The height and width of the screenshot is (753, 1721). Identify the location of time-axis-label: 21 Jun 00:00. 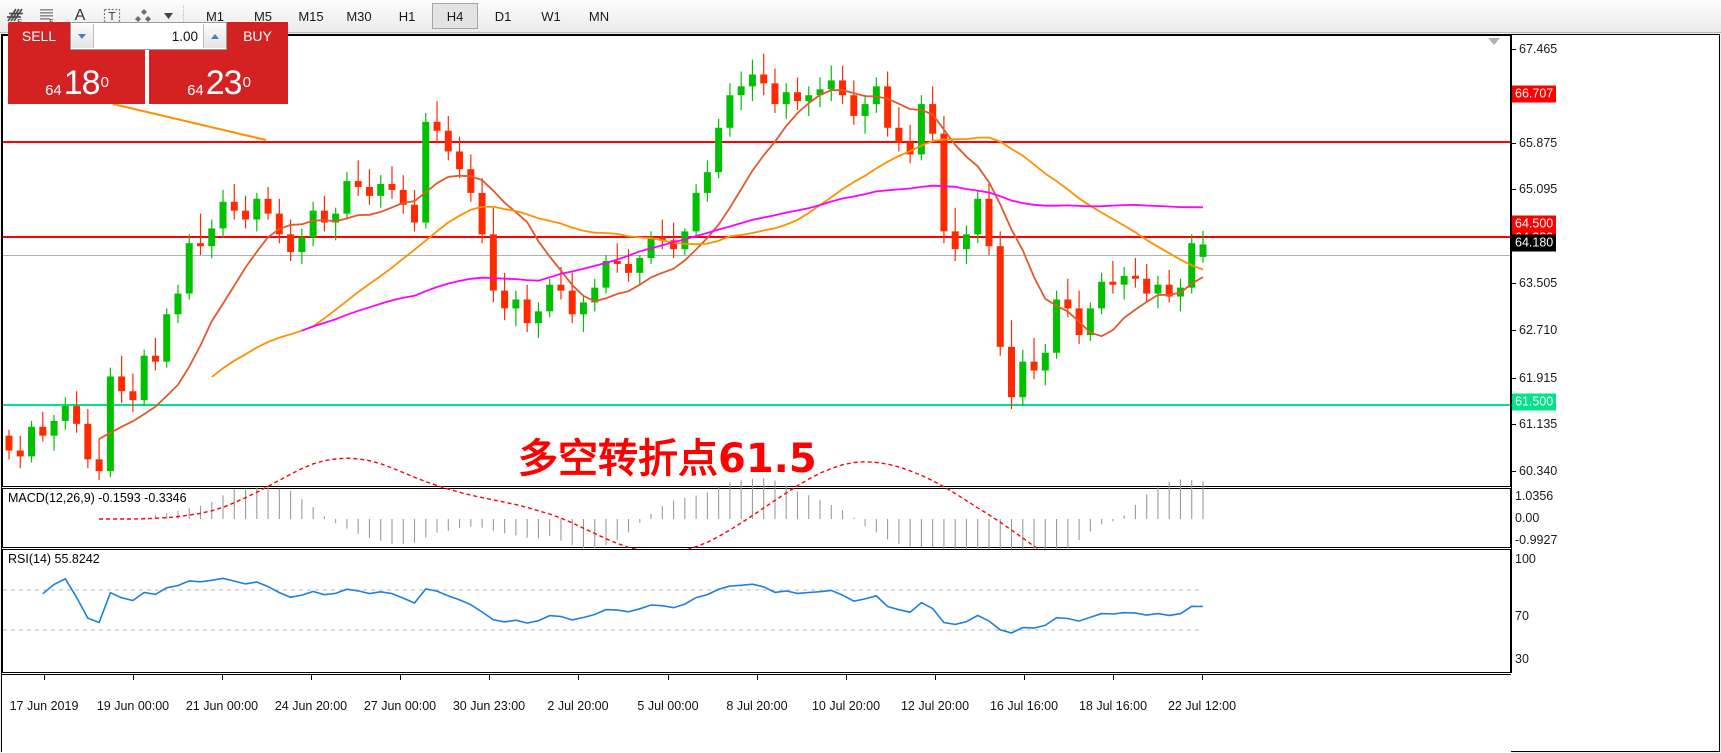
(222, 706).